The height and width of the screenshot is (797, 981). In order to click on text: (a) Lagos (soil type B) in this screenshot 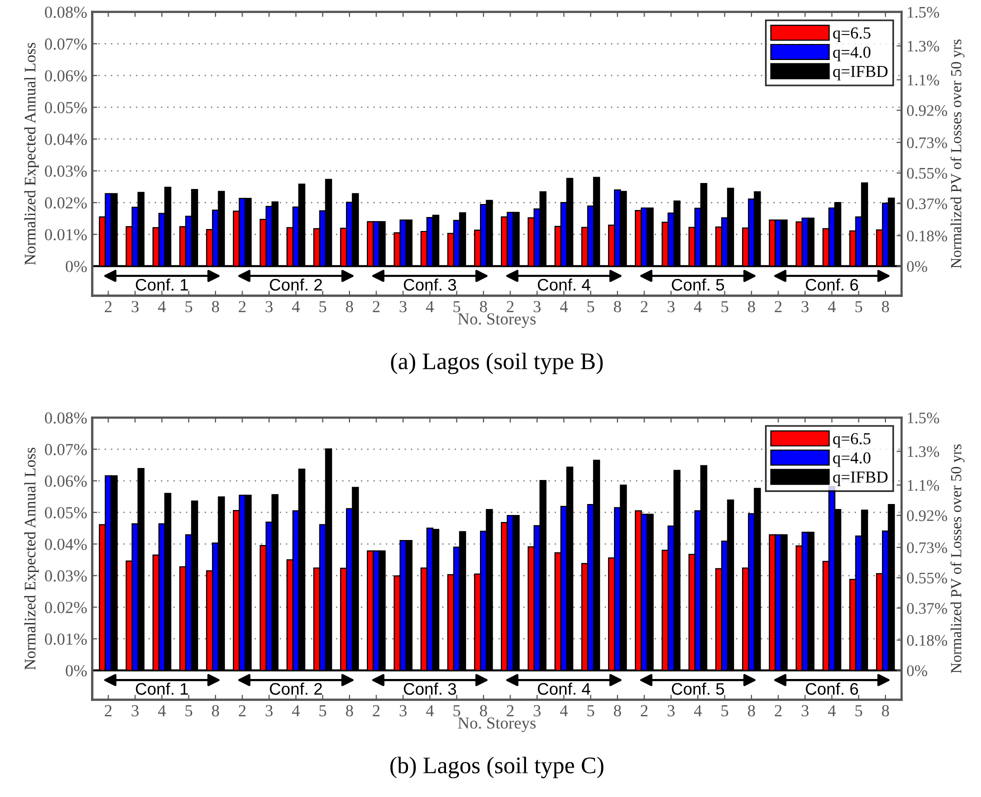, I will do `click(497, 363)`.